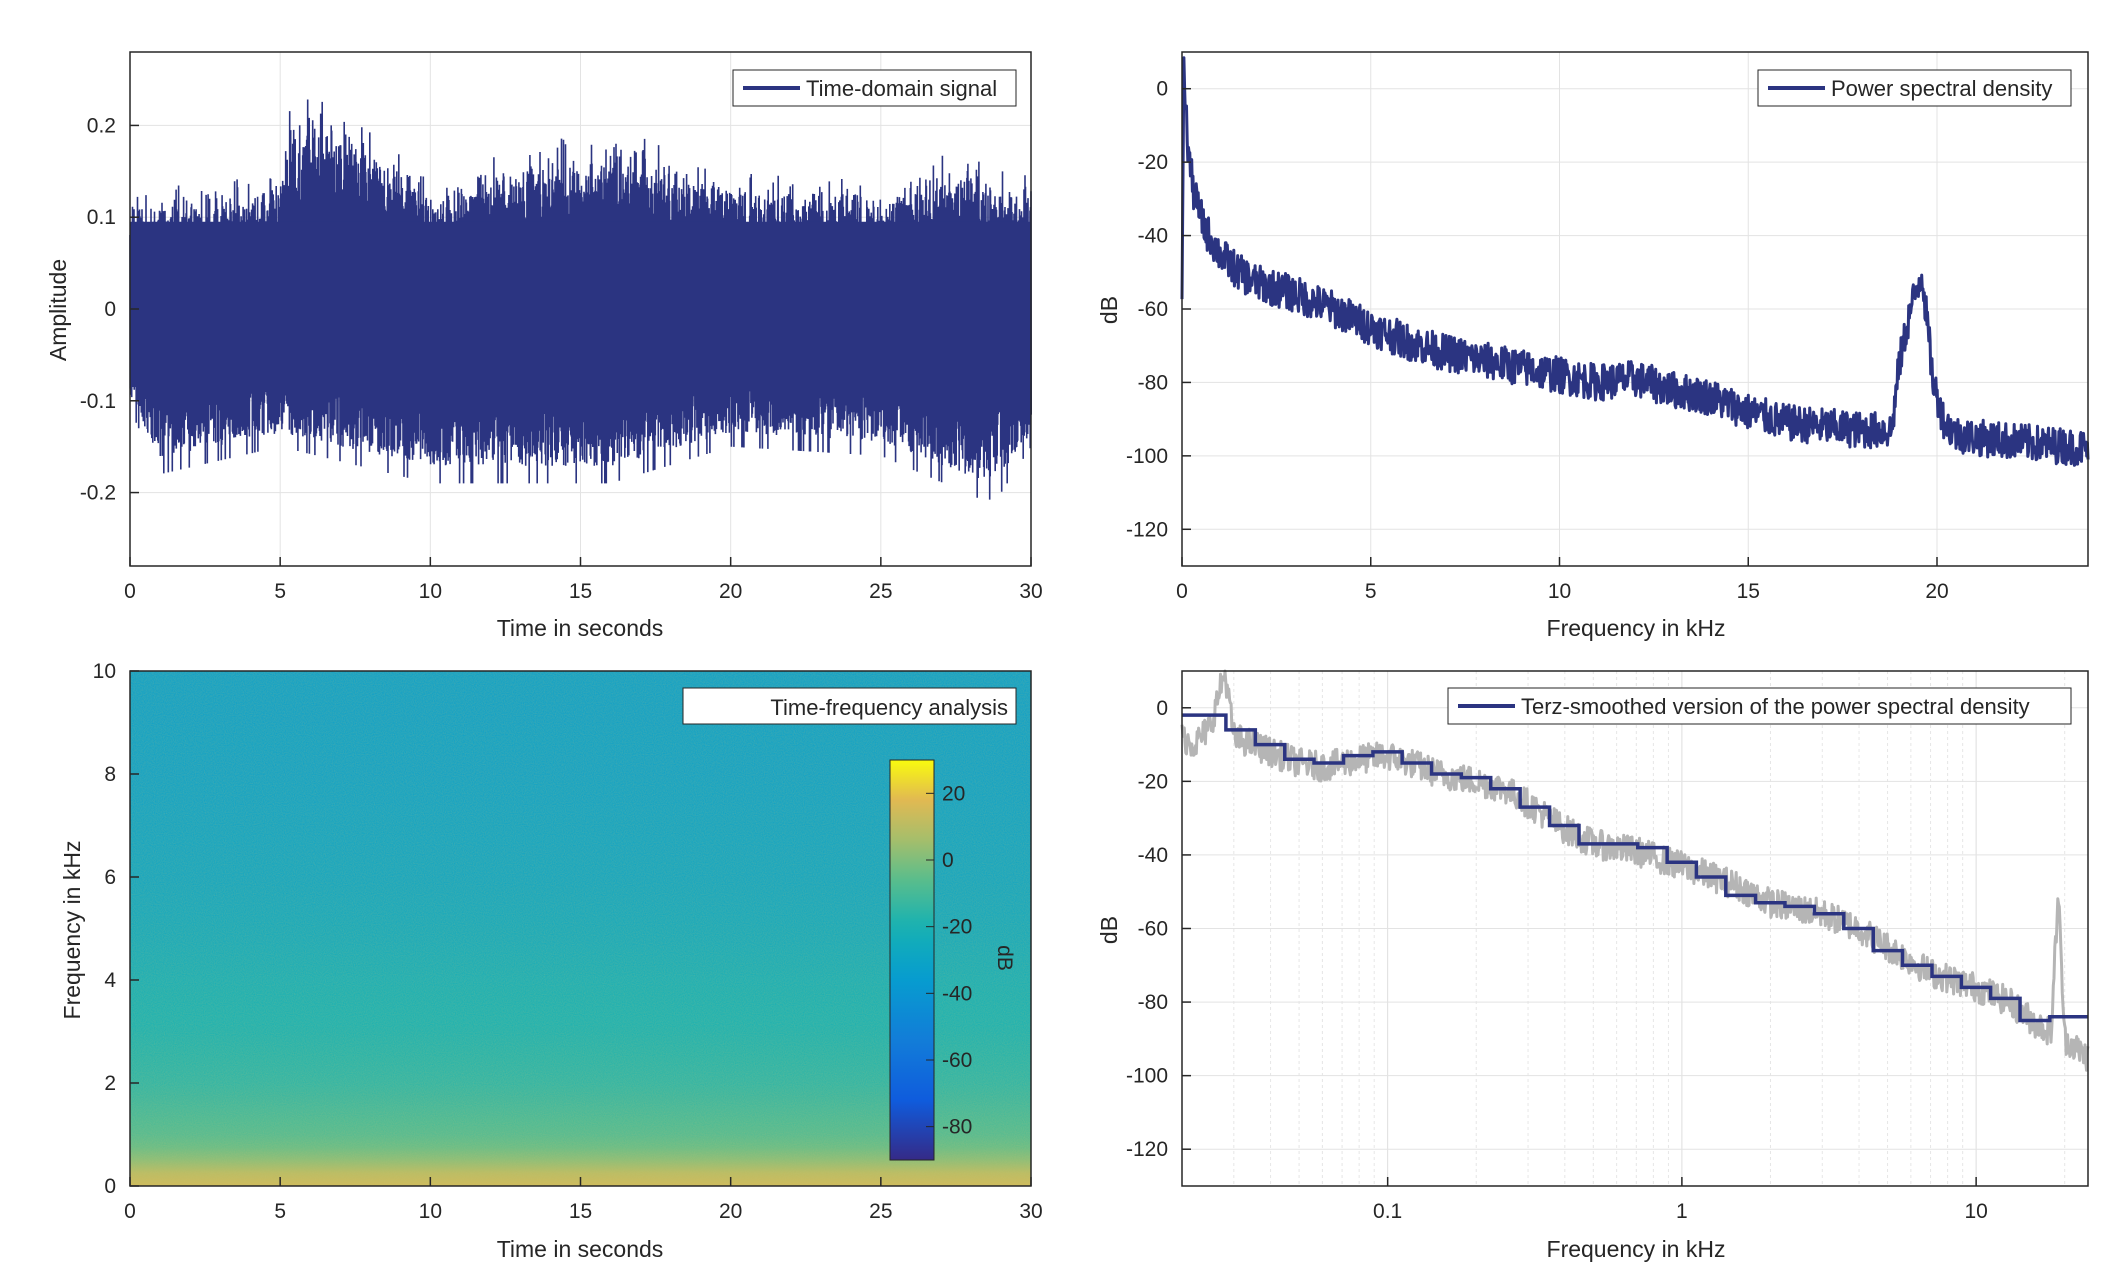 The image size is (2126, 1276). I want to click on y-tick-label: 0.2, so click(101, 125).